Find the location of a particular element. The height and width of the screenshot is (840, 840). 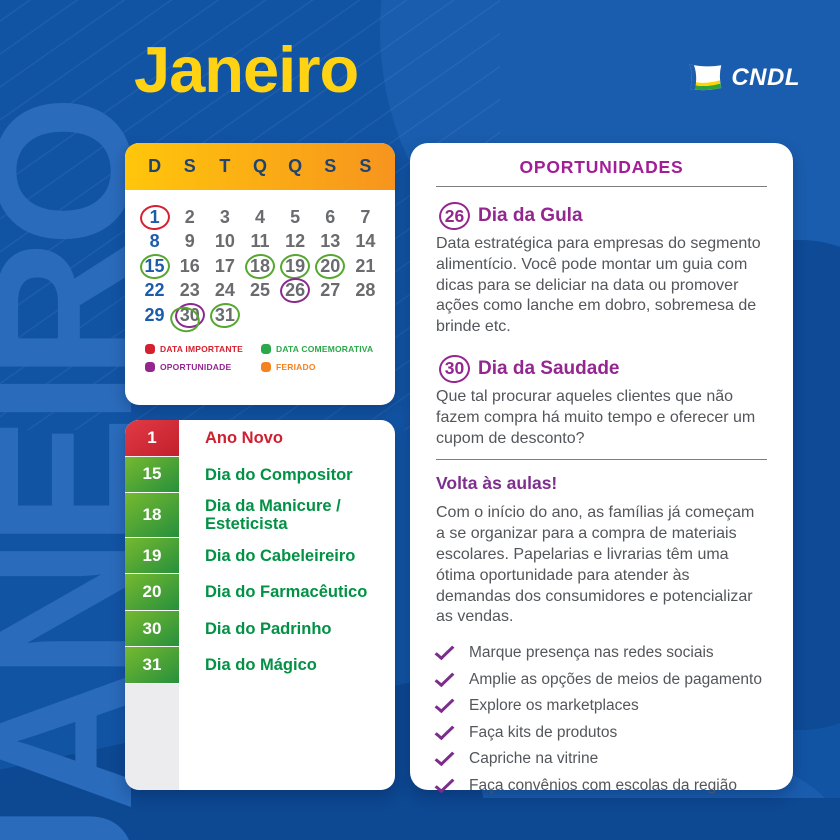

event-day-badge: 20 is located at coordinates (152, 592).